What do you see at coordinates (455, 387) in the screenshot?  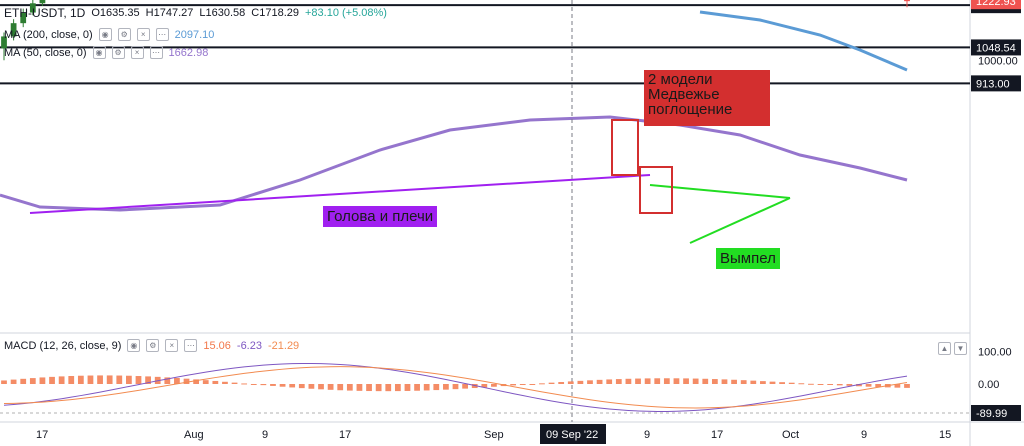 I see `macd-line` at bounding box center [455, 387].